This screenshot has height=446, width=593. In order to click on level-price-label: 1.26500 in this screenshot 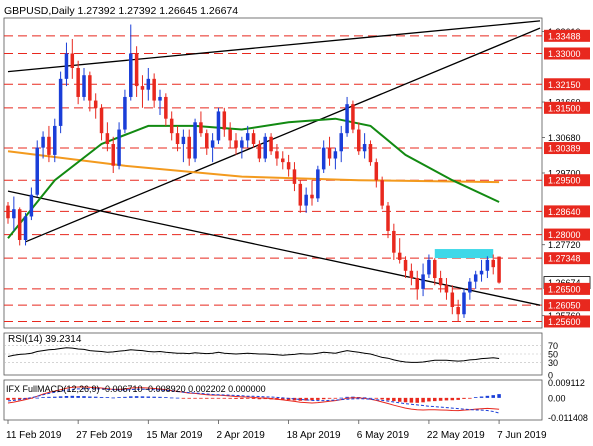, I will do `click(564, 289)`.